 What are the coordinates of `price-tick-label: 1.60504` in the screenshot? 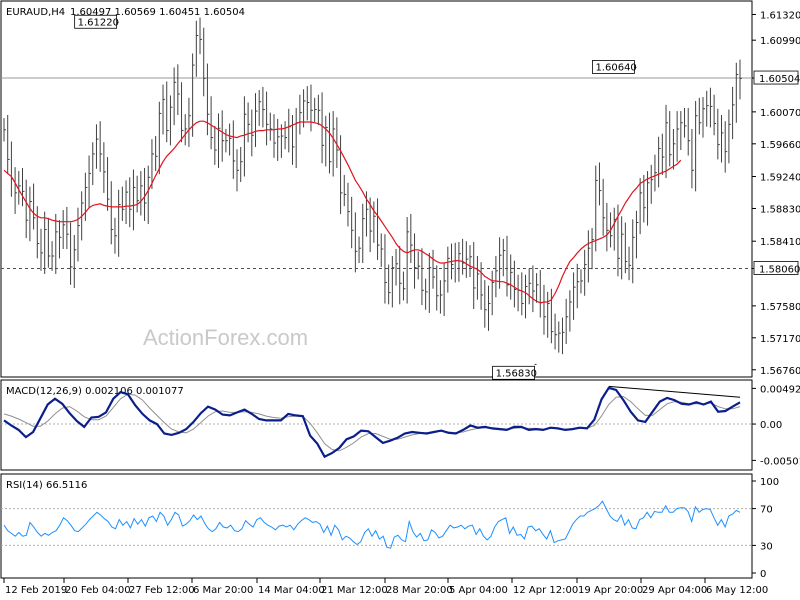 It's located at (779, 79).